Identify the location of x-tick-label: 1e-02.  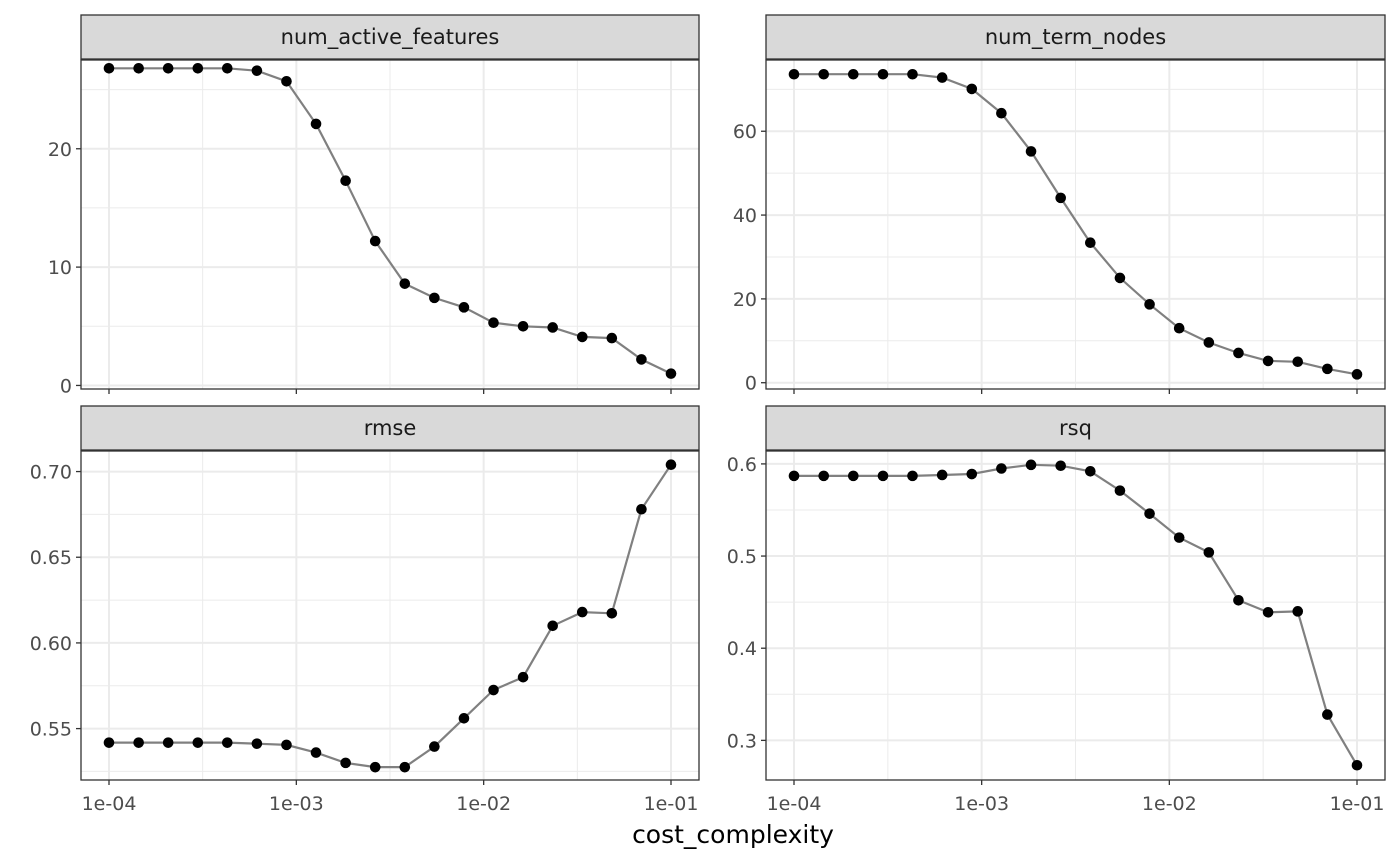
(1169, 804).